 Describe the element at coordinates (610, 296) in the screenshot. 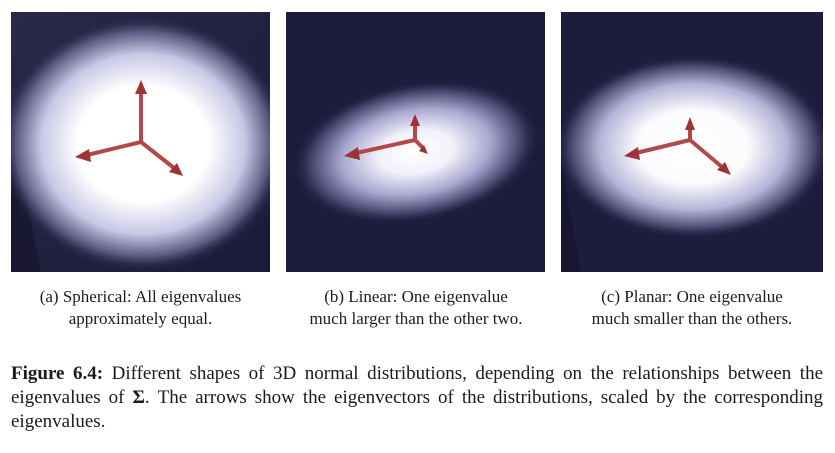

I see `subcaption-label: (c)` at that location.